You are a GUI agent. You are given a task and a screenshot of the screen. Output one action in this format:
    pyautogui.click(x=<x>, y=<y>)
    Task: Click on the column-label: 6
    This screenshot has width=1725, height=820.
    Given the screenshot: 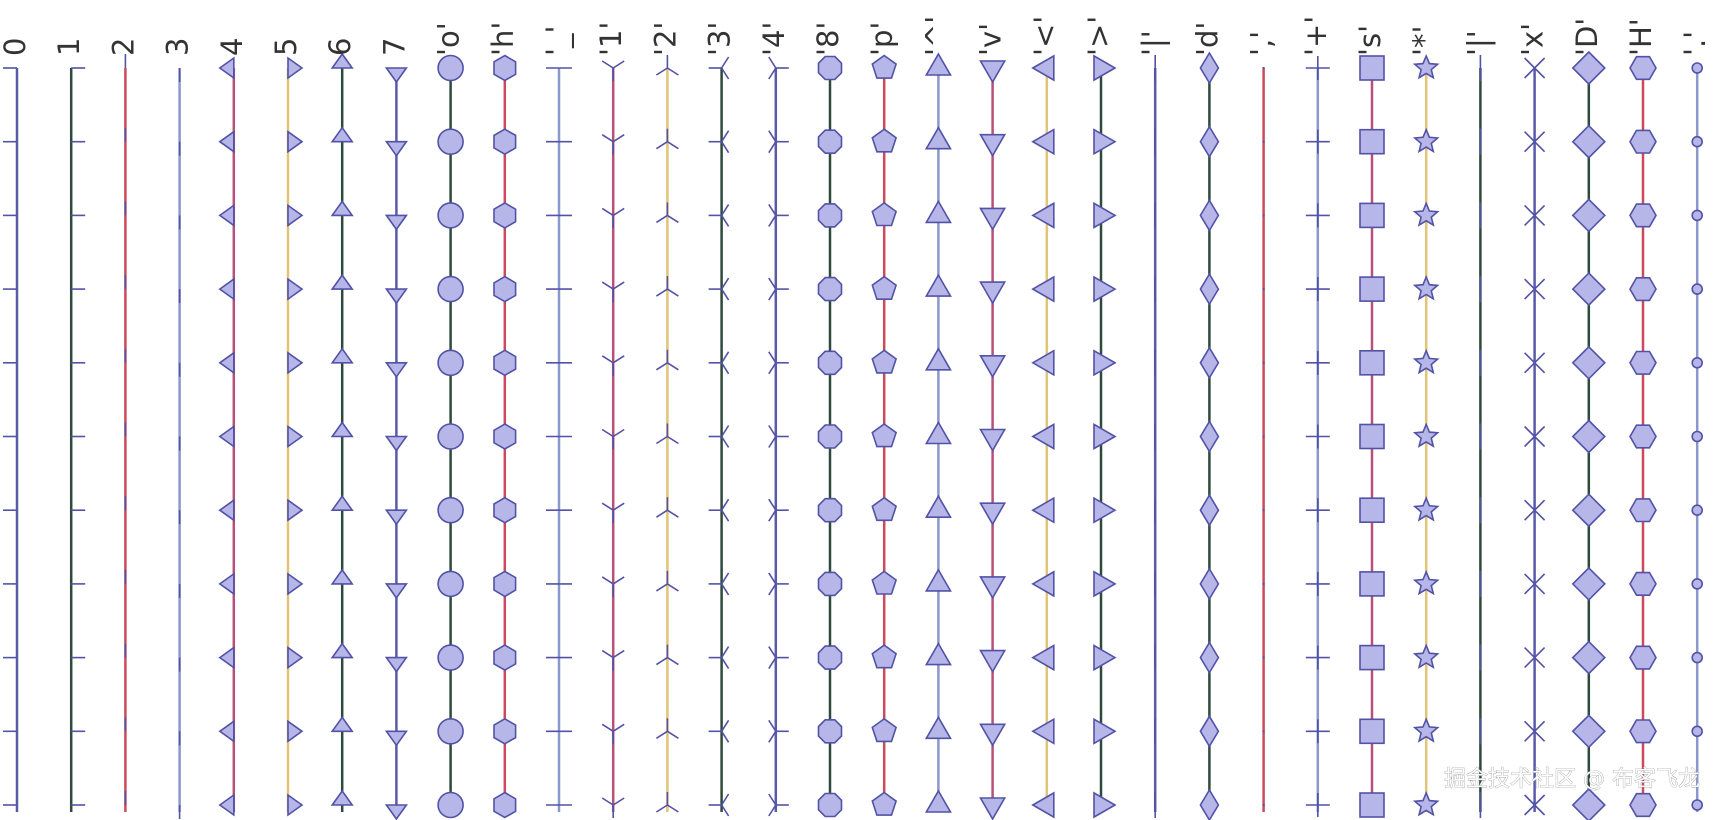 What is the action you would take?
    pyautogui.click(x=340, y=47)
    